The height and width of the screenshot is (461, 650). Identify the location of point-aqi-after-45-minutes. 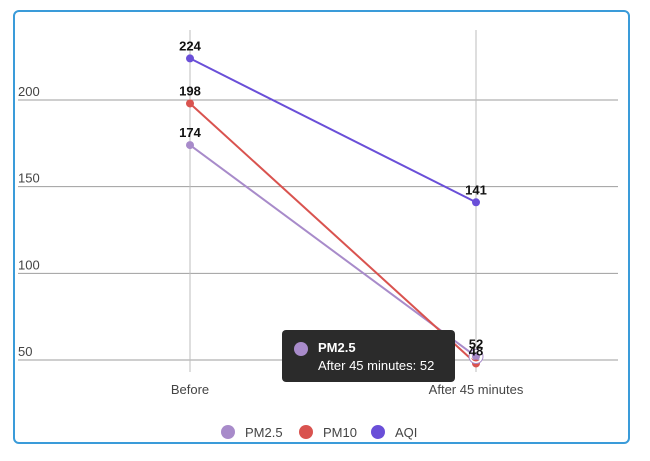
(476, 202).